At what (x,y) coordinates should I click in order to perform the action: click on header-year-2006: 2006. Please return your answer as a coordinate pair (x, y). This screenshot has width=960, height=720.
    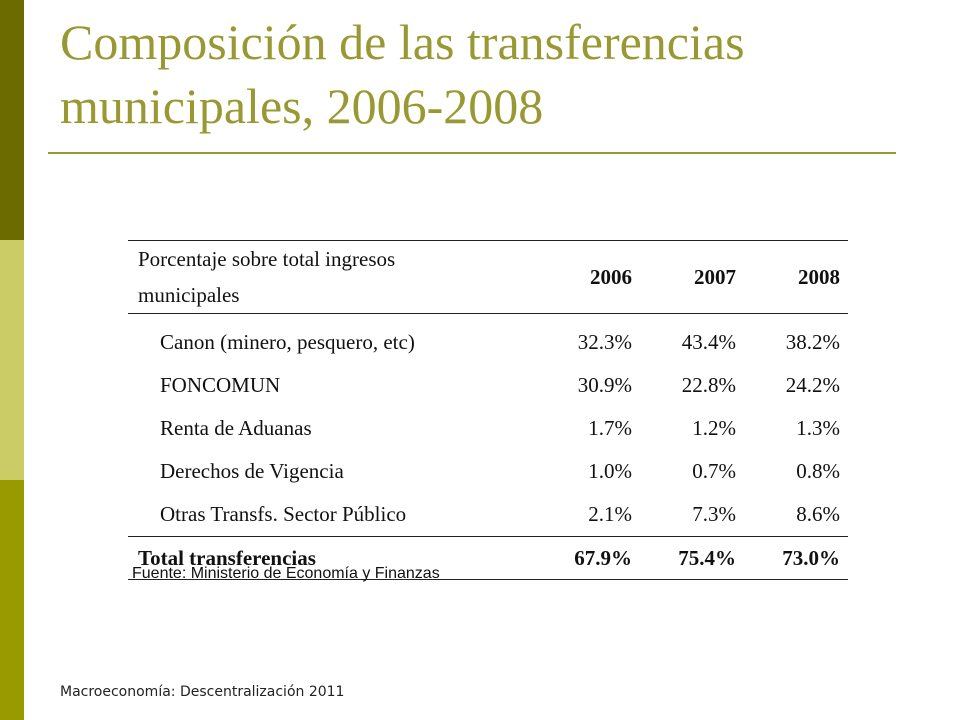
    Looking at the image, I should click on (611, 276).